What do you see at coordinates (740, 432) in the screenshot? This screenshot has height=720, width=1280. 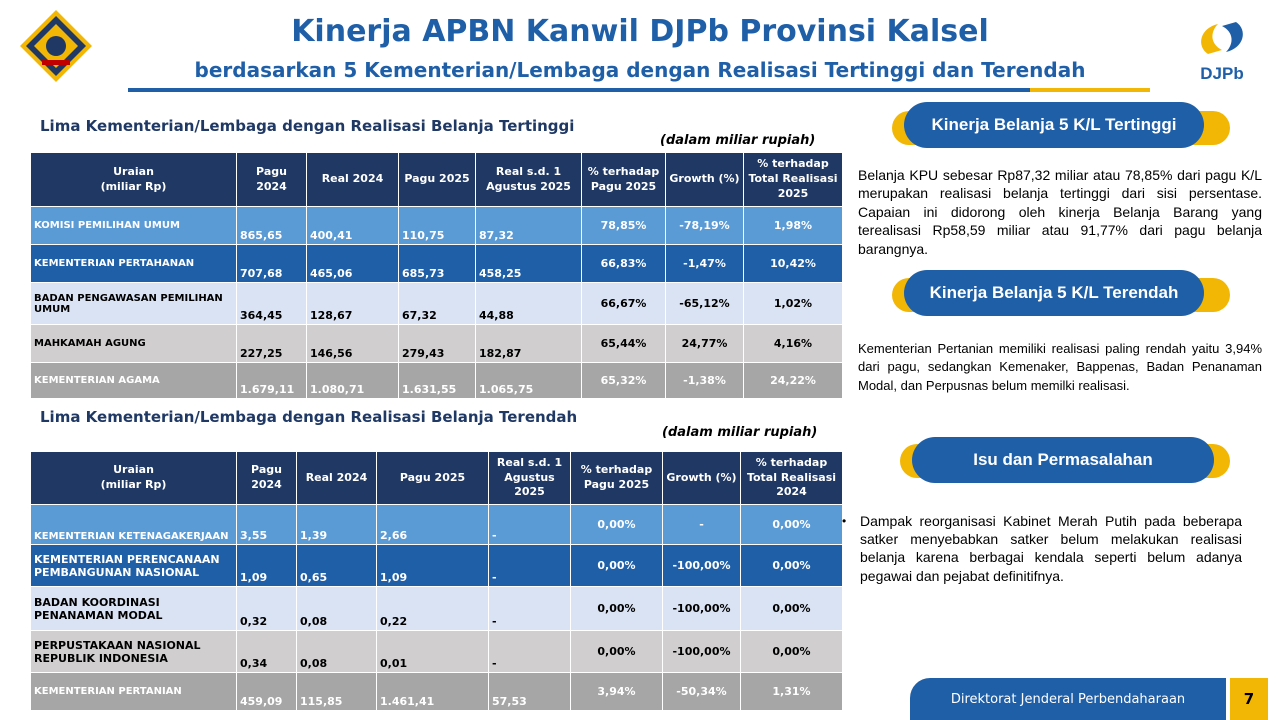 I see `bottom-table-unit-note: (dalam miliar rupiah)` at bounding box center [740, 432].